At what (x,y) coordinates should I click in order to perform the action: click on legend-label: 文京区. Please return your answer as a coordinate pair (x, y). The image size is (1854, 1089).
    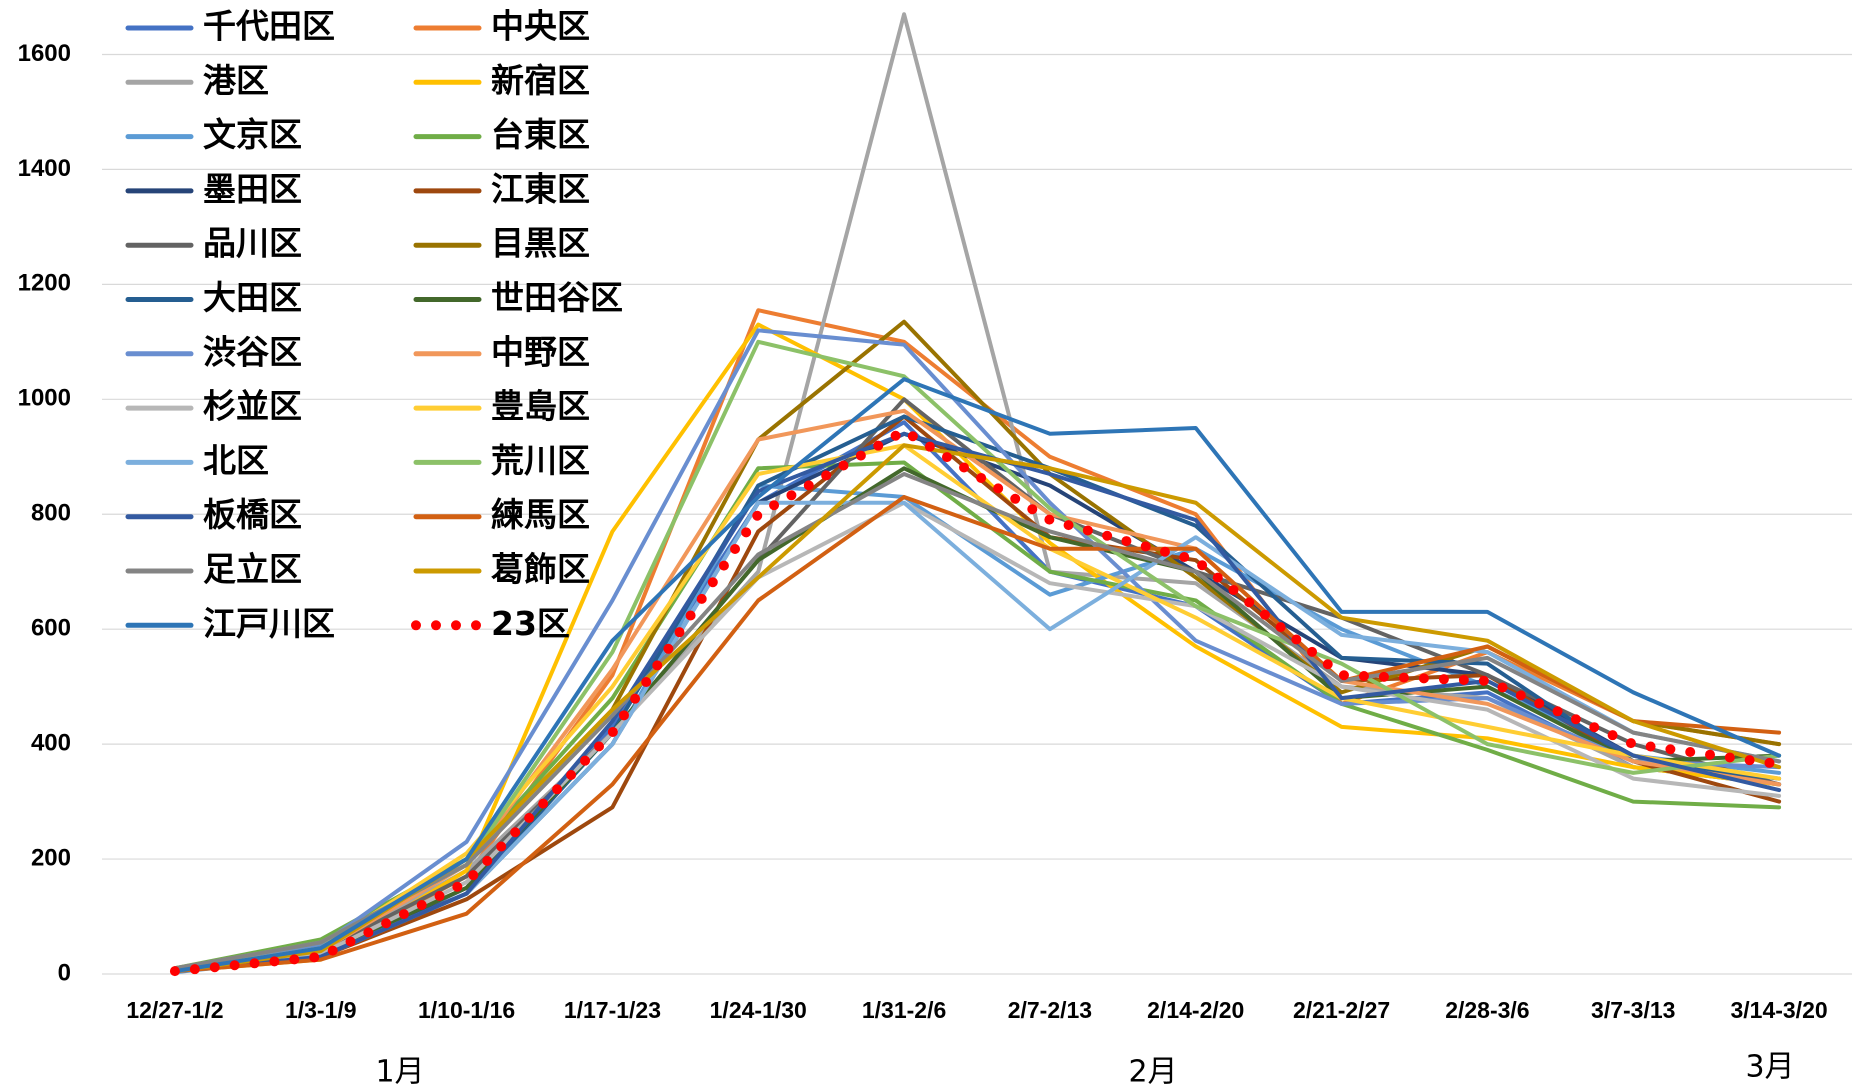
    Looking at the image, I should click on (252, 134).